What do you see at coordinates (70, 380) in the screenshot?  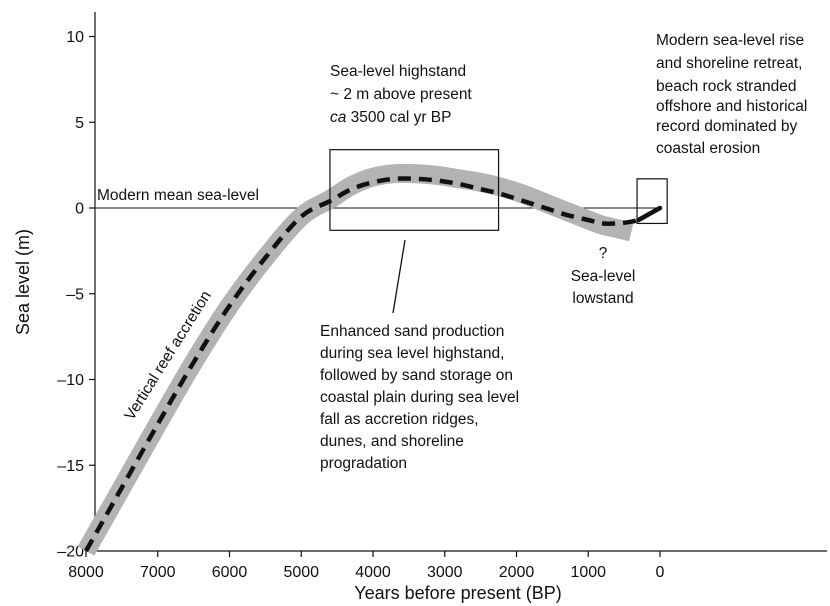 I see `y-tick-label: –10` at bounding box center [70, 380].